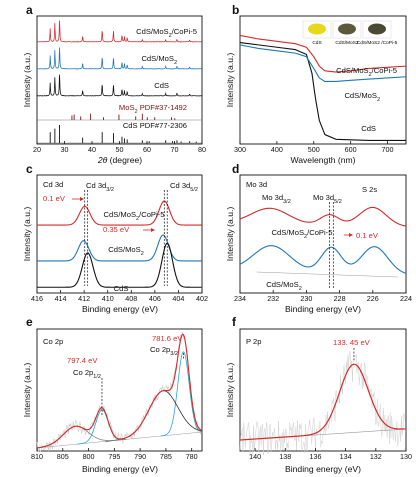 The width and height of the screenshot is (416, 477). I want to click on plot-frame-f, so click(323, 390).